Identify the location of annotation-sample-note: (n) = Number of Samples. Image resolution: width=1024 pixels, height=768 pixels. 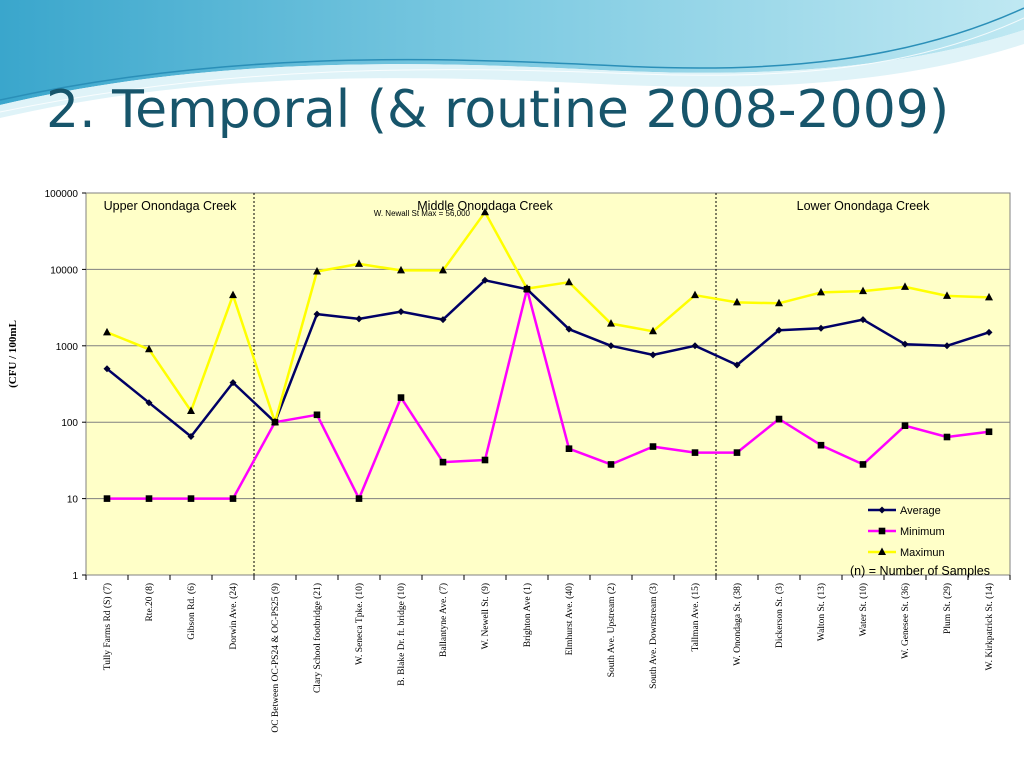
(920, 571).